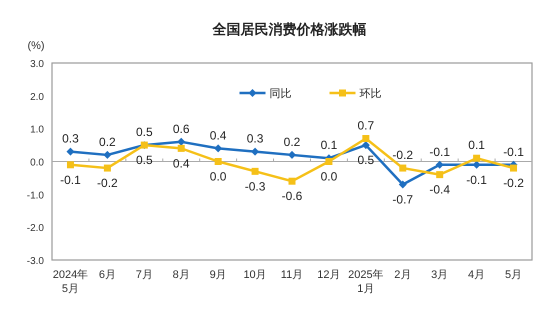  I want to click on legend-label: 同比, so click(281, 93).